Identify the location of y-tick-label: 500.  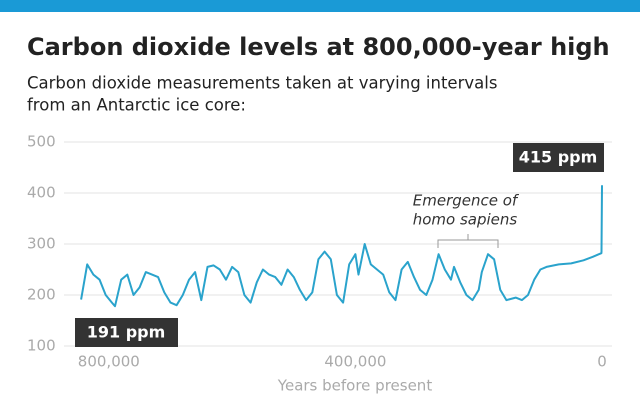
(41, 142).